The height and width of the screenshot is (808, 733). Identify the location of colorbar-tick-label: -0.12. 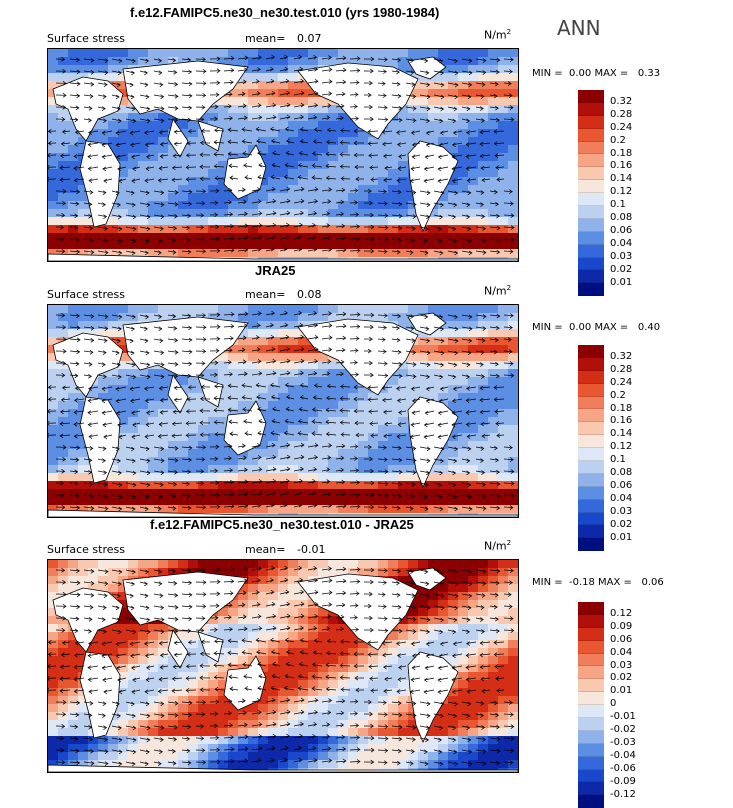
(623, 794).